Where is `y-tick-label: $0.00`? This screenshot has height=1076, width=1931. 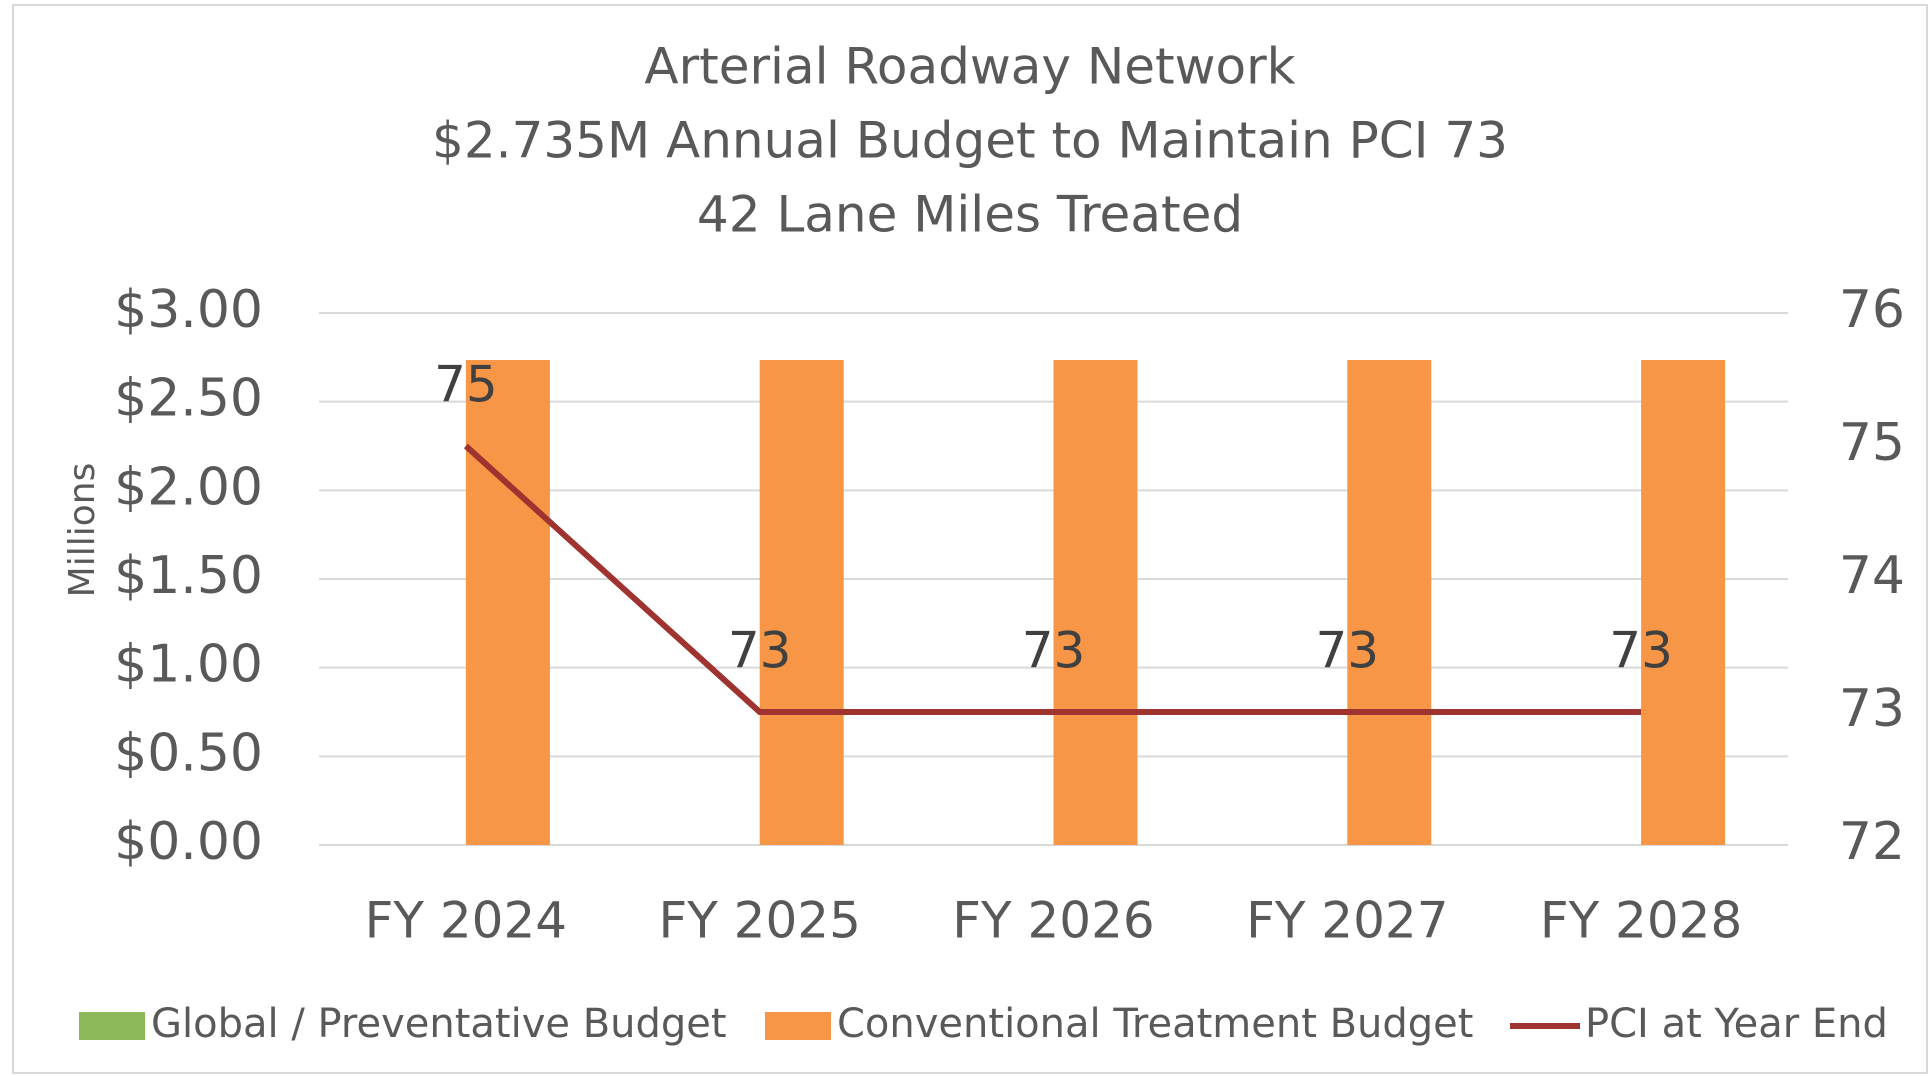 y-tick-label: $0.00 is located at coordinates (188, 842).